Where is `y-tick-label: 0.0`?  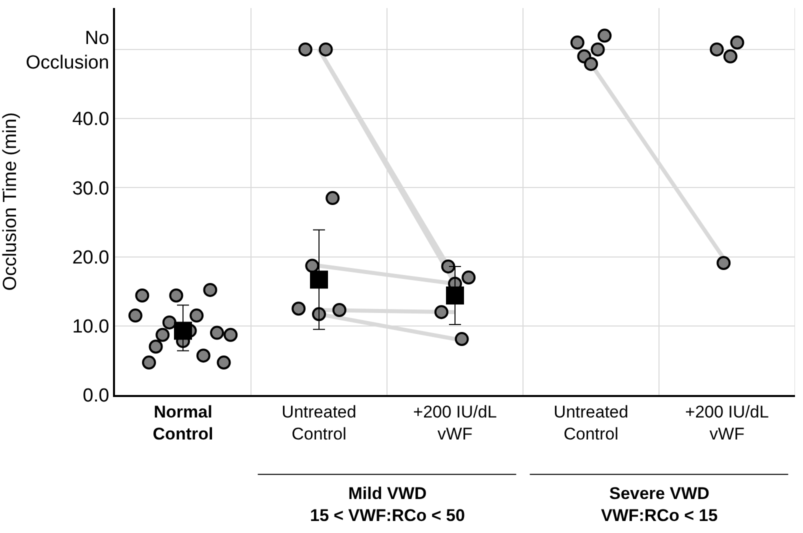 y-tick-label: 0.0 is located at coordinates (96, 396).